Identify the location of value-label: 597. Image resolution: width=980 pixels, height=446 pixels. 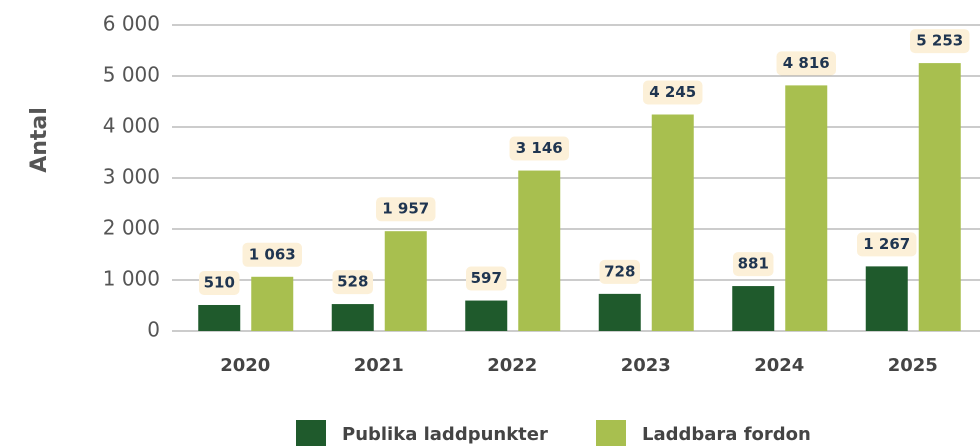
(486, 278).